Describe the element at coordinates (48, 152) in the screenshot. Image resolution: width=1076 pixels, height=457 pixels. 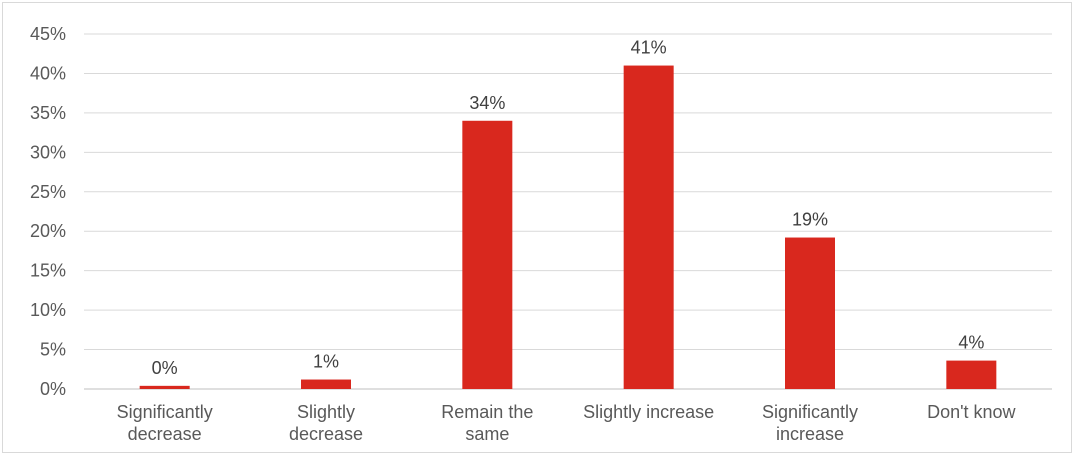
I see `y-tick-label: 30%` at that location.